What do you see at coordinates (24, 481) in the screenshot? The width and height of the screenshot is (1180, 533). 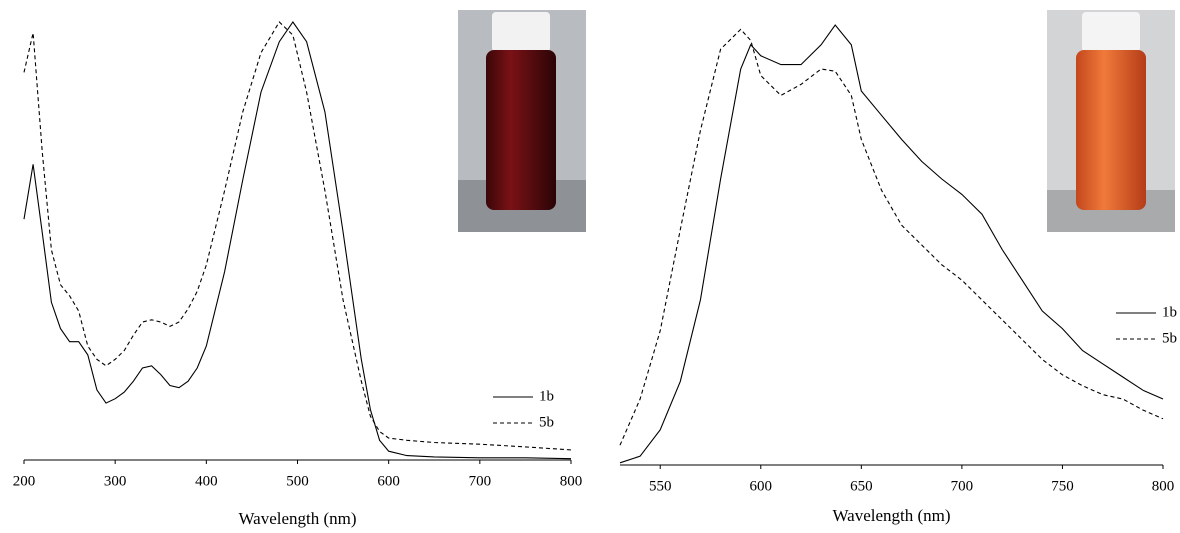 I see `x-tick-label: 200` at bounding box center [24, 481].